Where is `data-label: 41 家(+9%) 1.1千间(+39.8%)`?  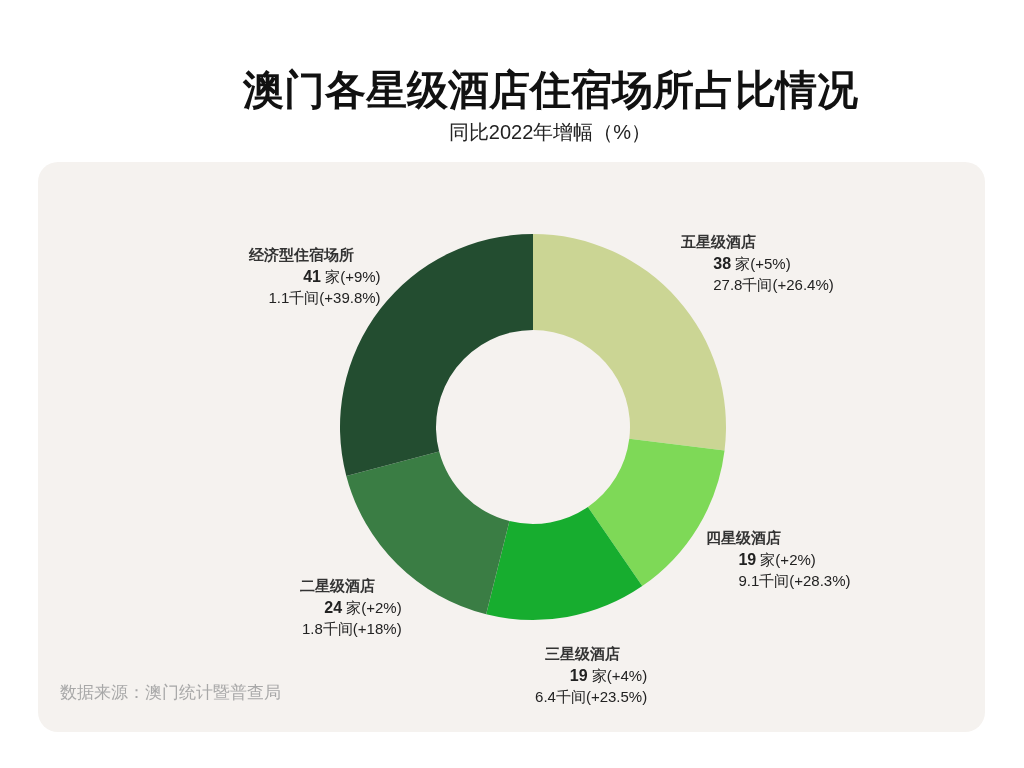 data-label: 41 家(+9%) 1.1千间(+39.8%) is located at coordinates (324, 287).